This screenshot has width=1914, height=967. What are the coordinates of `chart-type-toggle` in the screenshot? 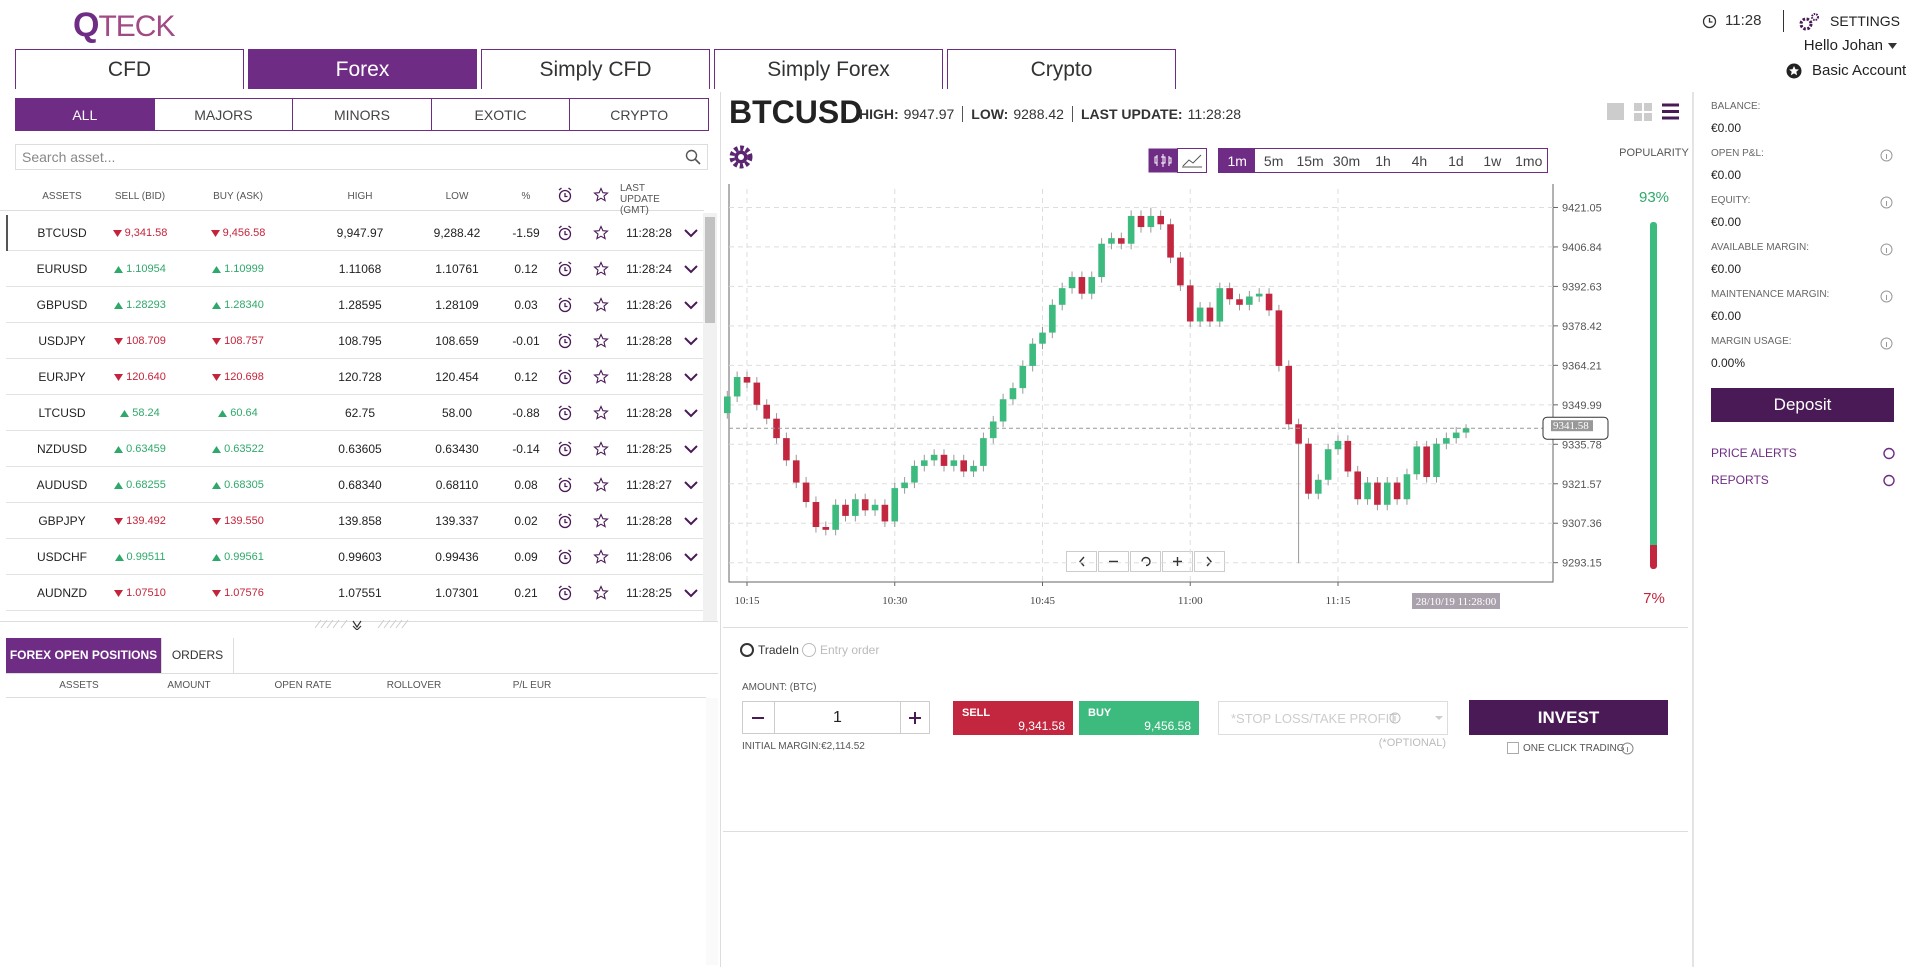 It's located at (1178, 160).